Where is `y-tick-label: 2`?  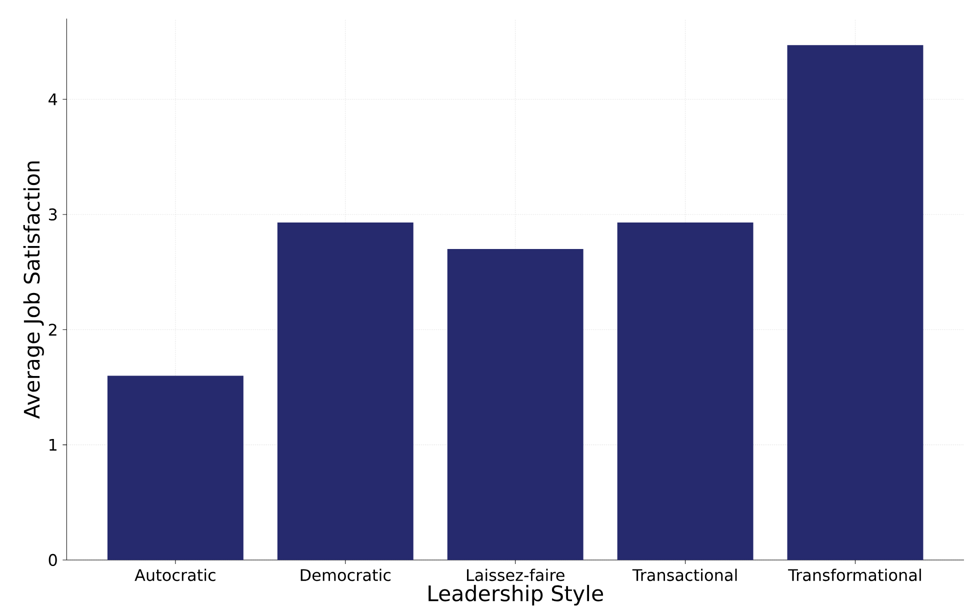 y-tick-label: 2 is located at coordinates (52, 330).